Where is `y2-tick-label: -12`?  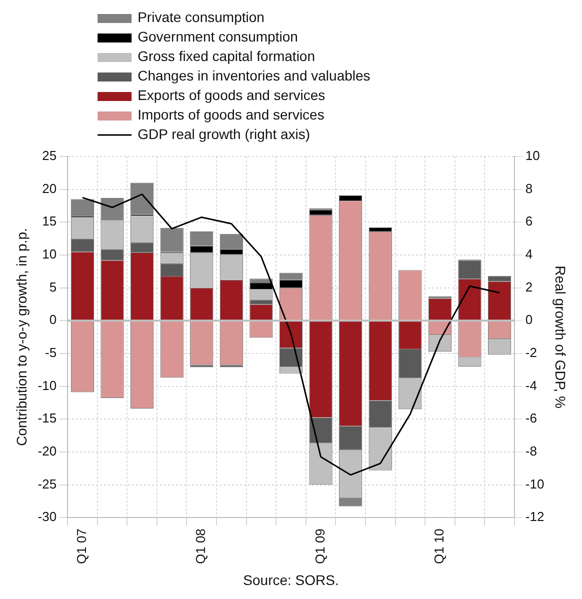
y2-tick-label: -12 is located at coordinates (534, 516).